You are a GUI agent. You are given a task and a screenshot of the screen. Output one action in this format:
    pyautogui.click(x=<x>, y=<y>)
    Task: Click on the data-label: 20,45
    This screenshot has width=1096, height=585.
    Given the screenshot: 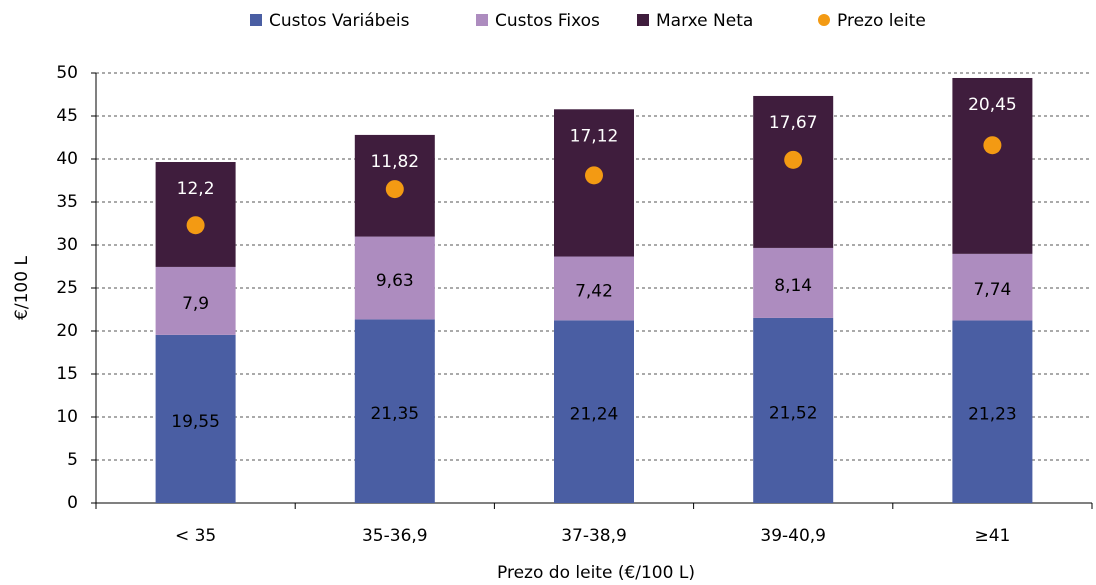 What is the action you would take?
    pyautogui.click(x=992, y=105)
    